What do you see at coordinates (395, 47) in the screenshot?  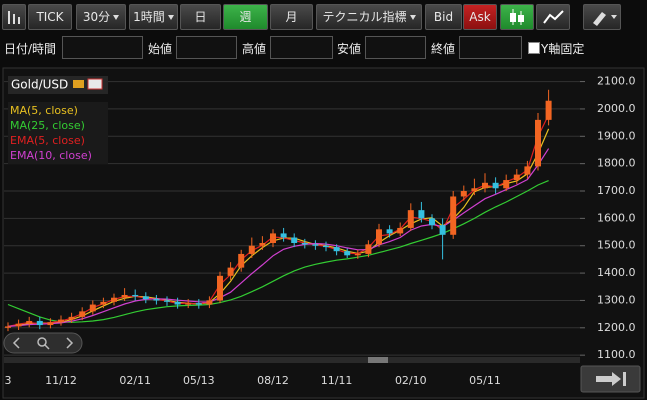 I see `low-input` at bounding box center [395, 47].